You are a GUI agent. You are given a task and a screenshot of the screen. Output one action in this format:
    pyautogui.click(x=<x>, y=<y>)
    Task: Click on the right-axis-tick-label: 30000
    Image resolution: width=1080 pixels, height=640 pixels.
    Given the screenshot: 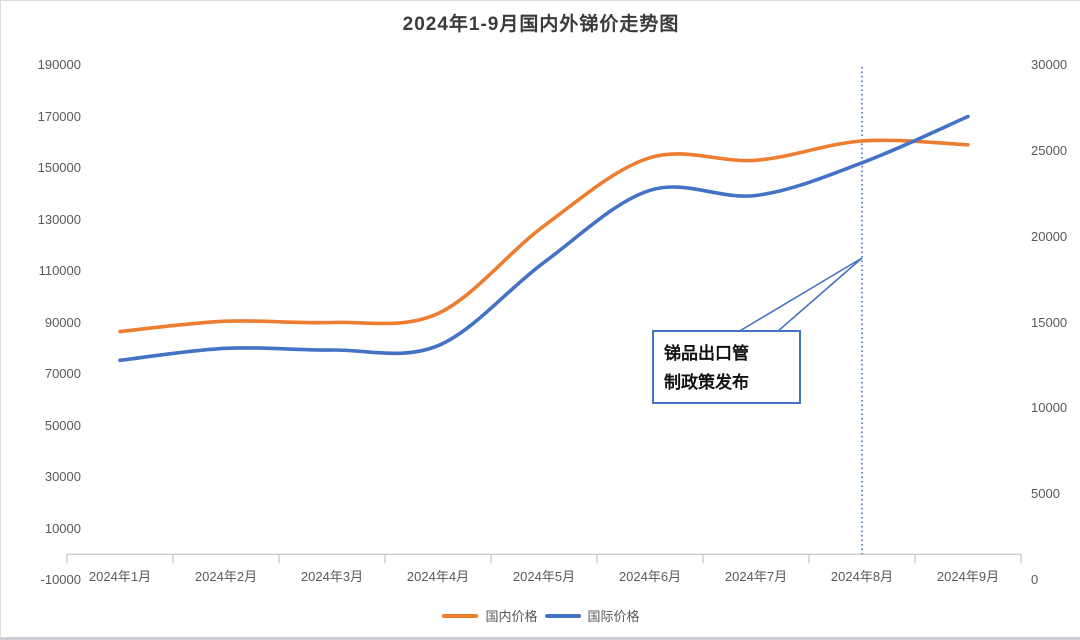 What is the action you would take?
    pyautogui.click(x=1049, y=64)
    